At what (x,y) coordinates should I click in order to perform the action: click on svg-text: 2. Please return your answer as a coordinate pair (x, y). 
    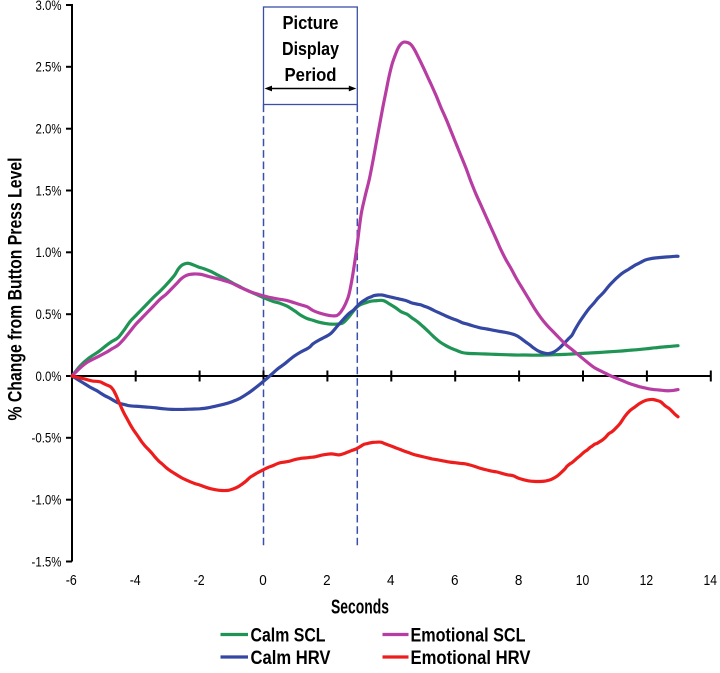
    Looking at the image, I should click on (327, 581).